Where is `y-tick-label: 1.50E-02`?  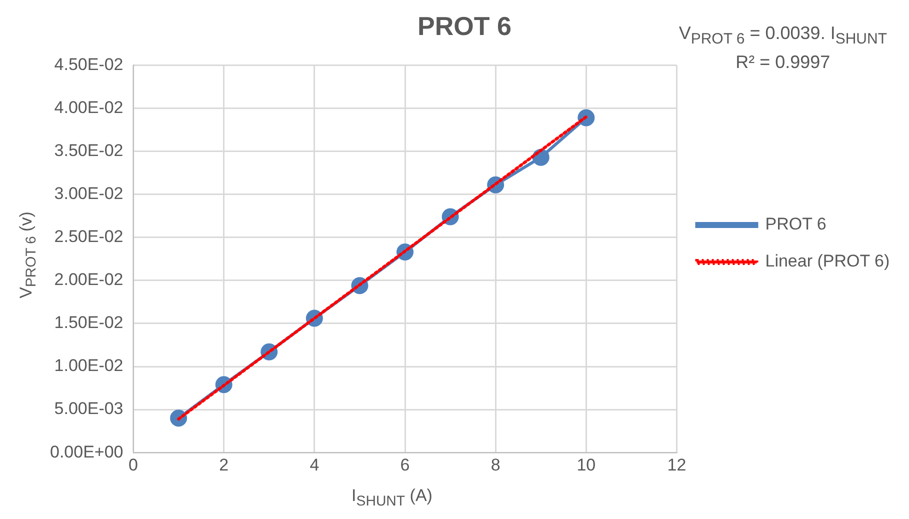
y-tick-label: 1.50E-02 is located at coordinates (89, 322).